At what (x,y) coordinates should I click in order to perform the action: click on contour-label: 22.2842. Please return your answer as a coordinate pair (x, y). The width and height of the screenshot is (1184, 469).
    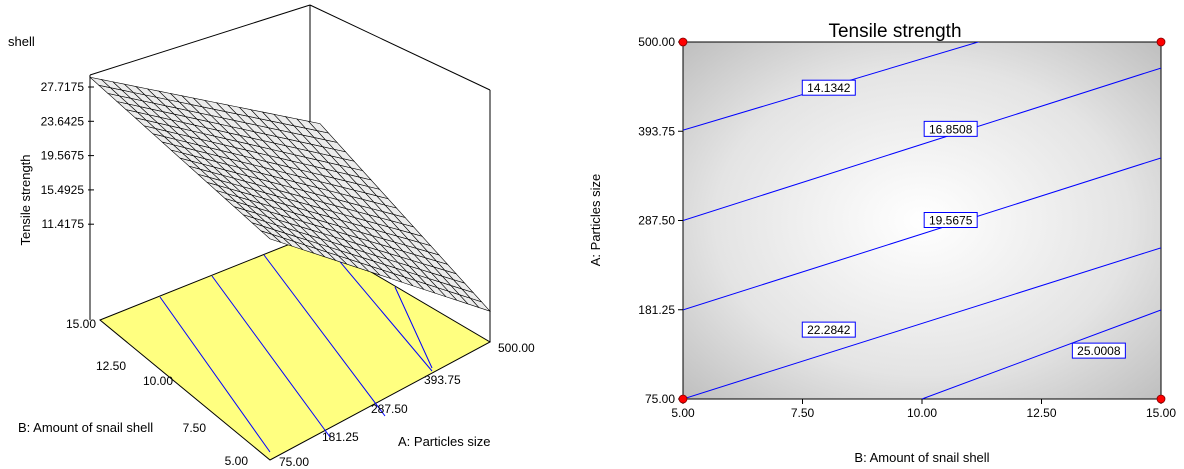
    Looking at the image, I should click on (829, 330).